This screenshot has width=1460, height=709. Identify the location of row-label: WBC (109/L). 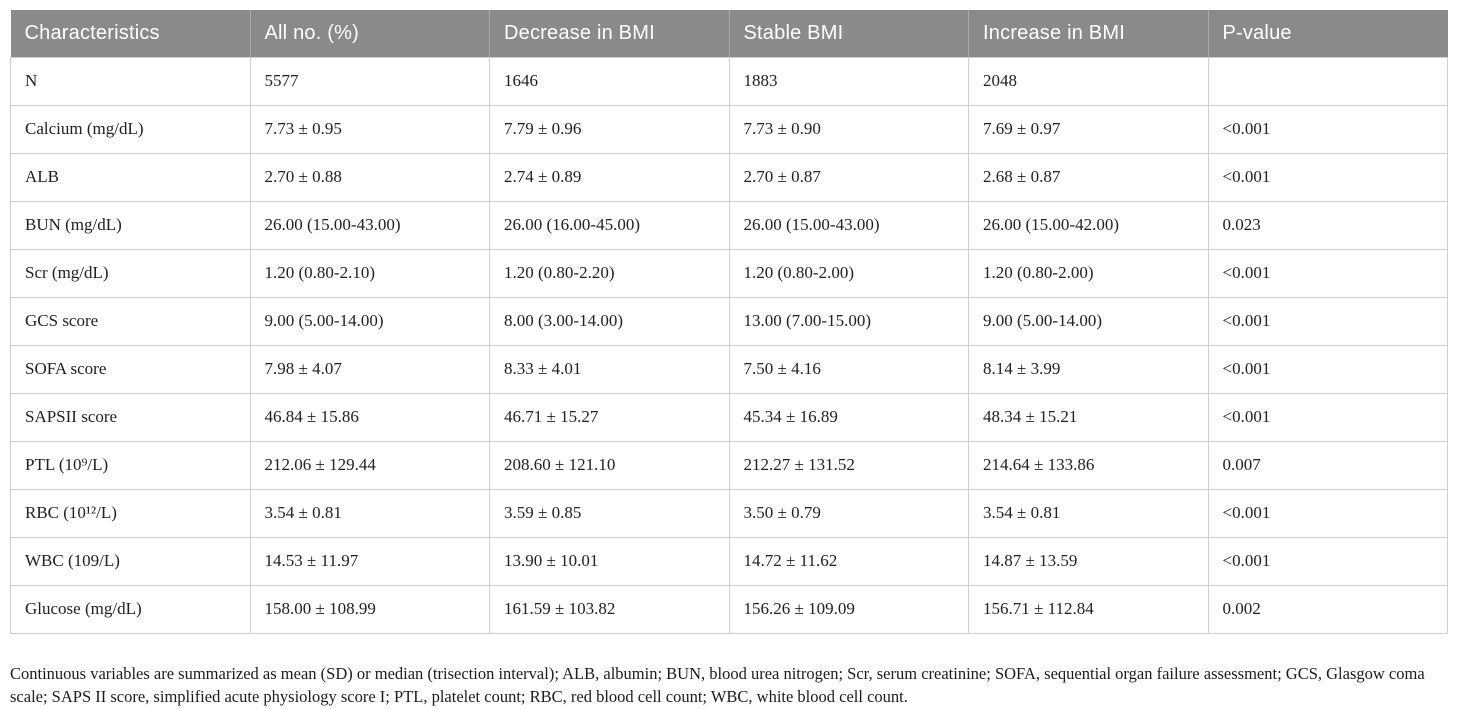
(131, 561).